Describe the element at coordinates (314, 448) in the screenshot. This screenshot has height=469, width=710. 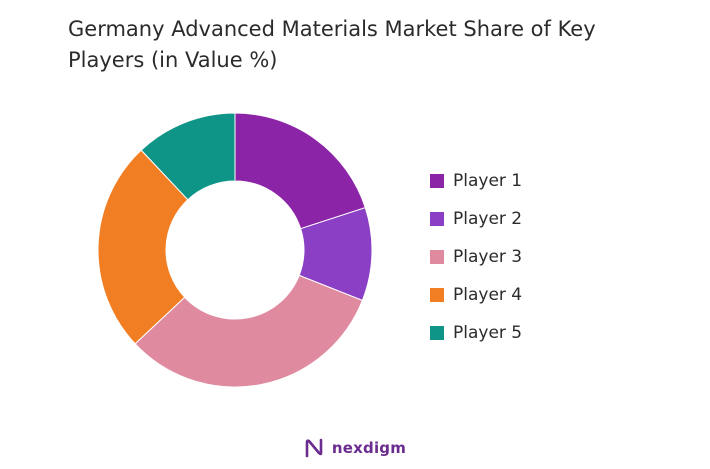
I see `nexdigm-logo-icon` at that location.